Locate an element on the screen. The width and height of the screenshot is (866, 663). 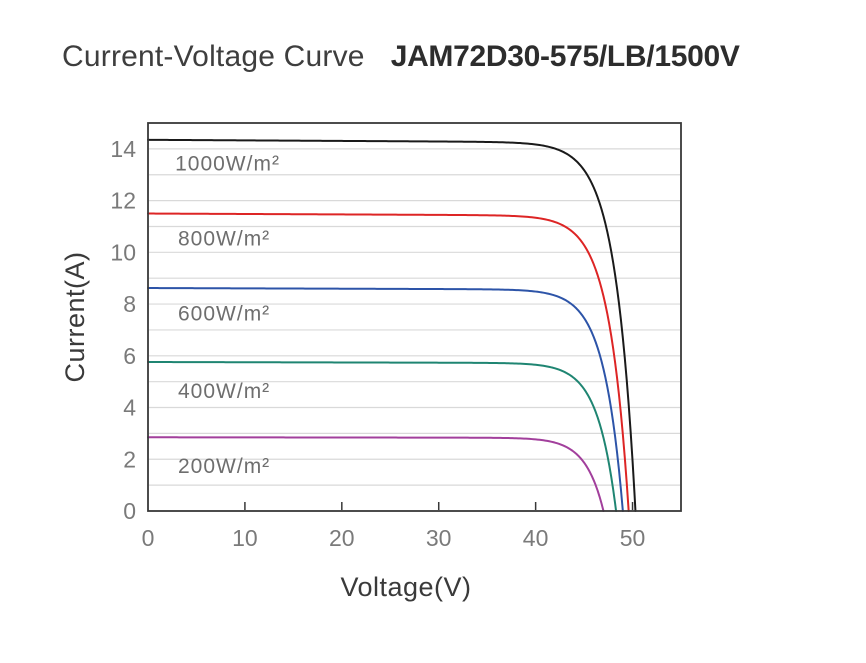
series-label-layer: 1000W/m² 800W/m² 600W/m² 400W/m² 200W/m² is located at coordinates (227, 316).